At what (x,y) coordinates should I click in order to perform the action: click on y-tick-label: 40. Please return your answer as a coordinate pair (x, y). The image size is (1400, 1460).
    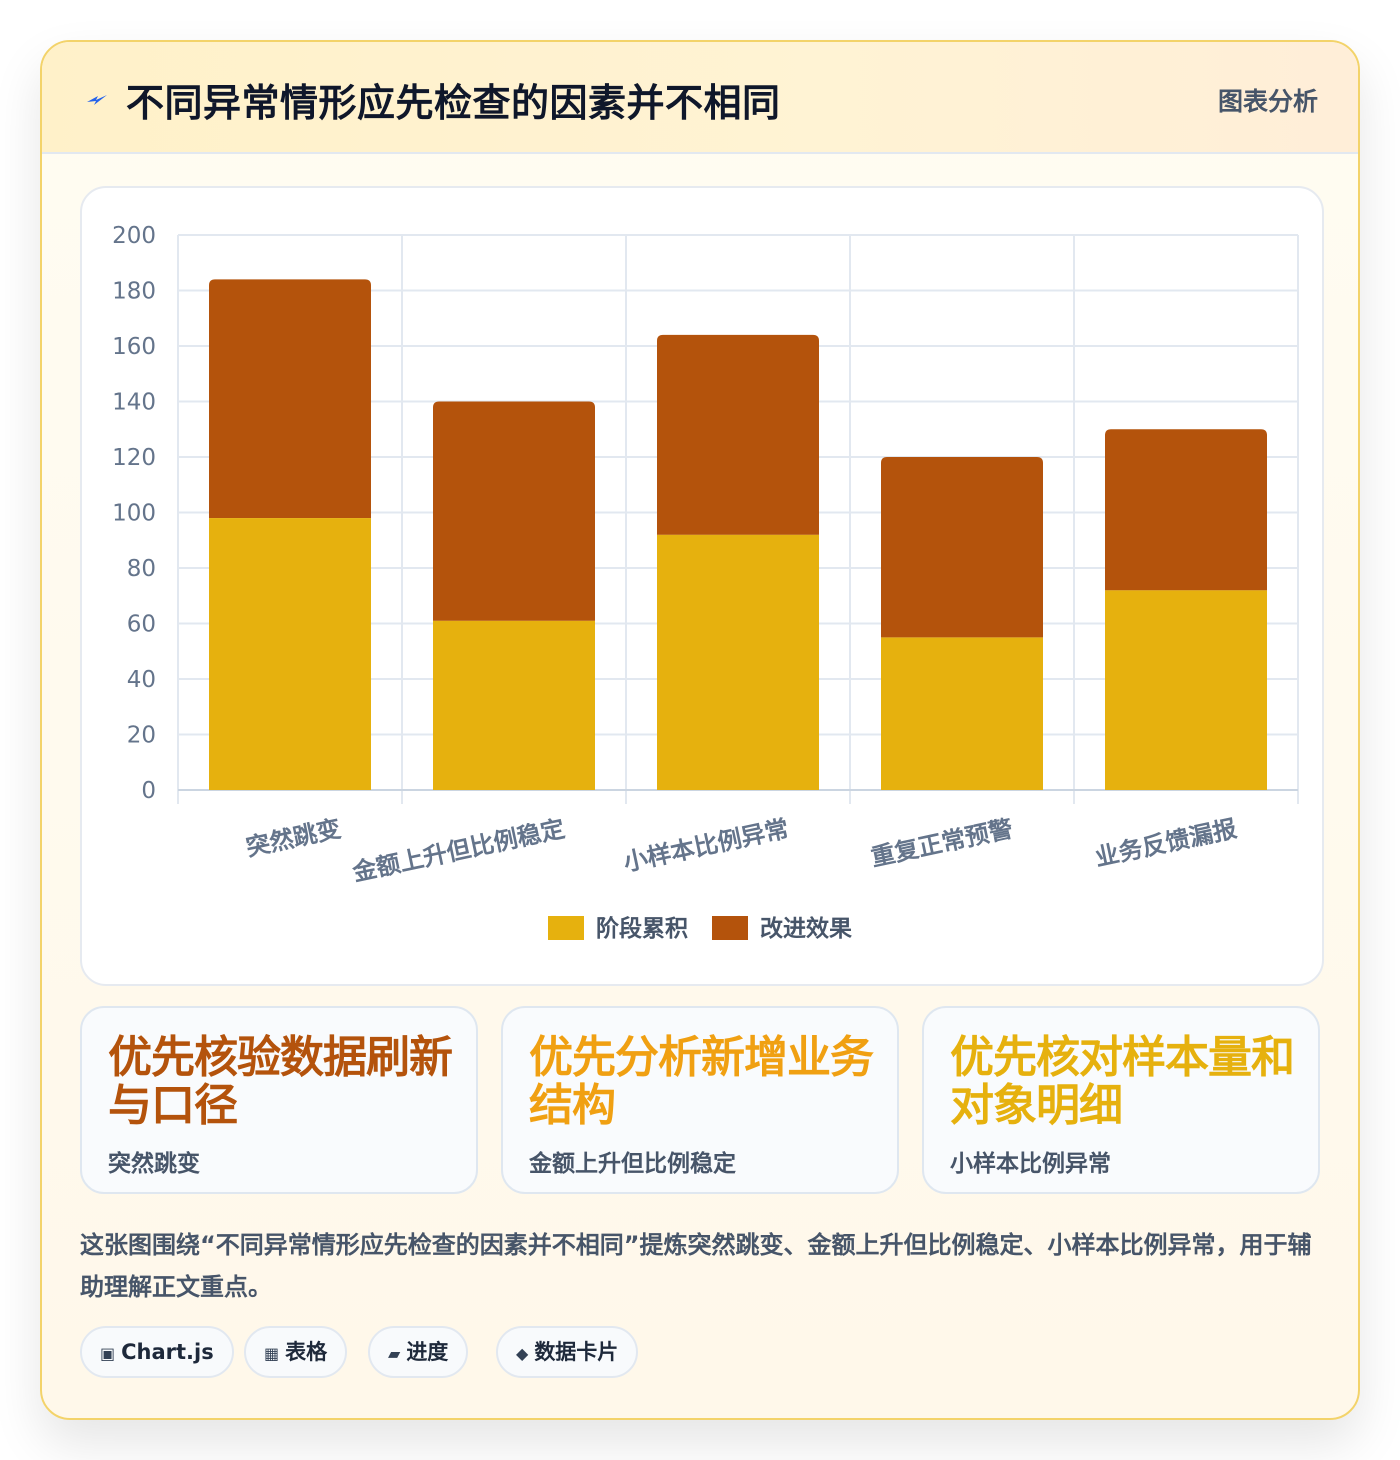
    Looking at the image, I should click on (141, 680).